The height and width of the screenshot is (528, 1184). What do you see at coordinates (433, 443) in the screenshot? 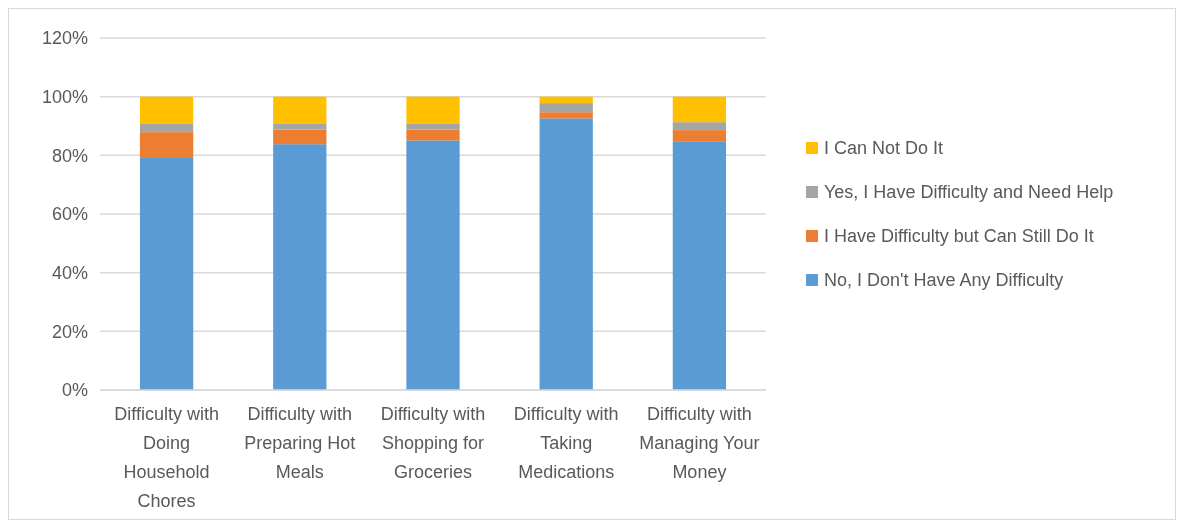
I see `x-tick-label: Difficulty with Shopping for Groceries` at bounding box center [433, 443].